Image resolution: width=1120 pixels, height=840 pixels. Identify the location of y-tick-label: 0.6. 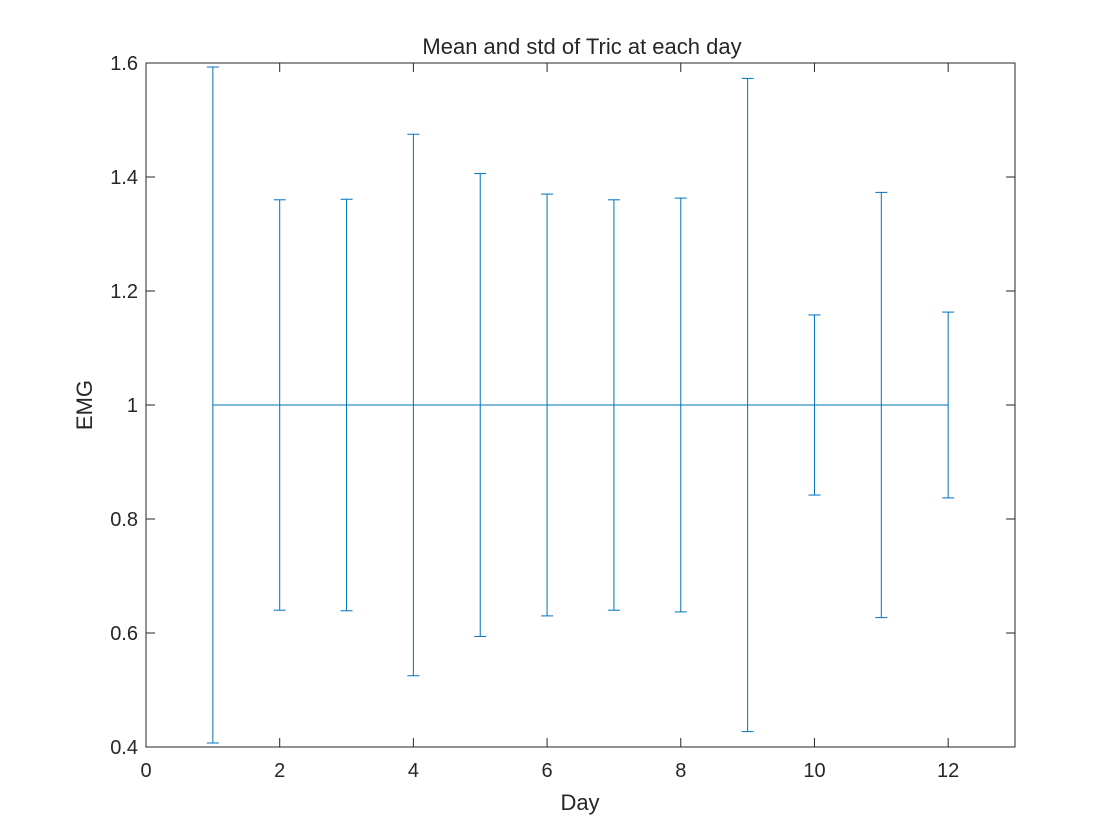
(124, 634).